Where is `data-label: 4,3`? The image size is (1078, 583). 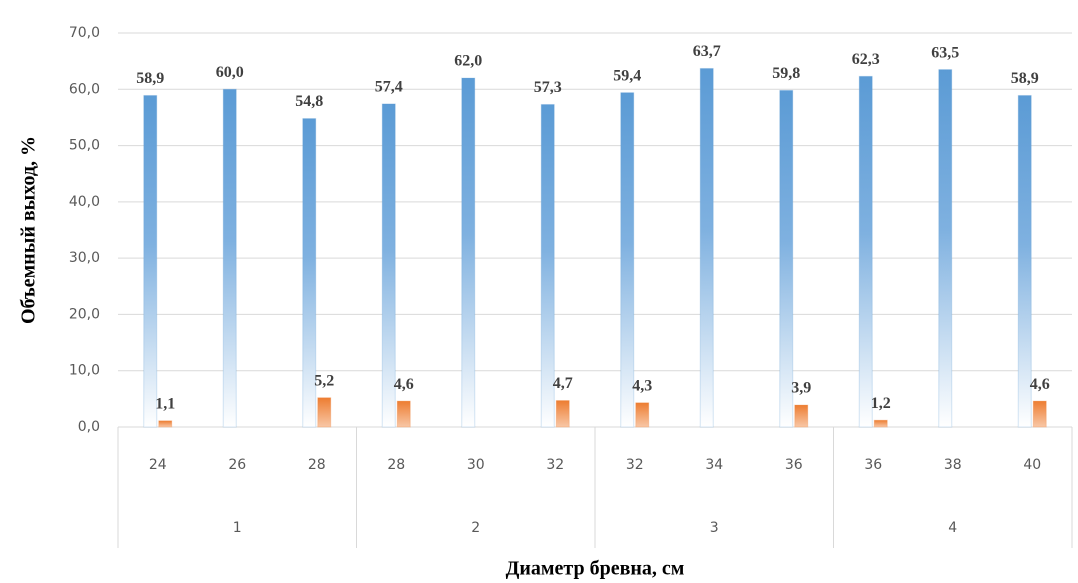
data-label: 4,3 is located at coordinates (642, 385).